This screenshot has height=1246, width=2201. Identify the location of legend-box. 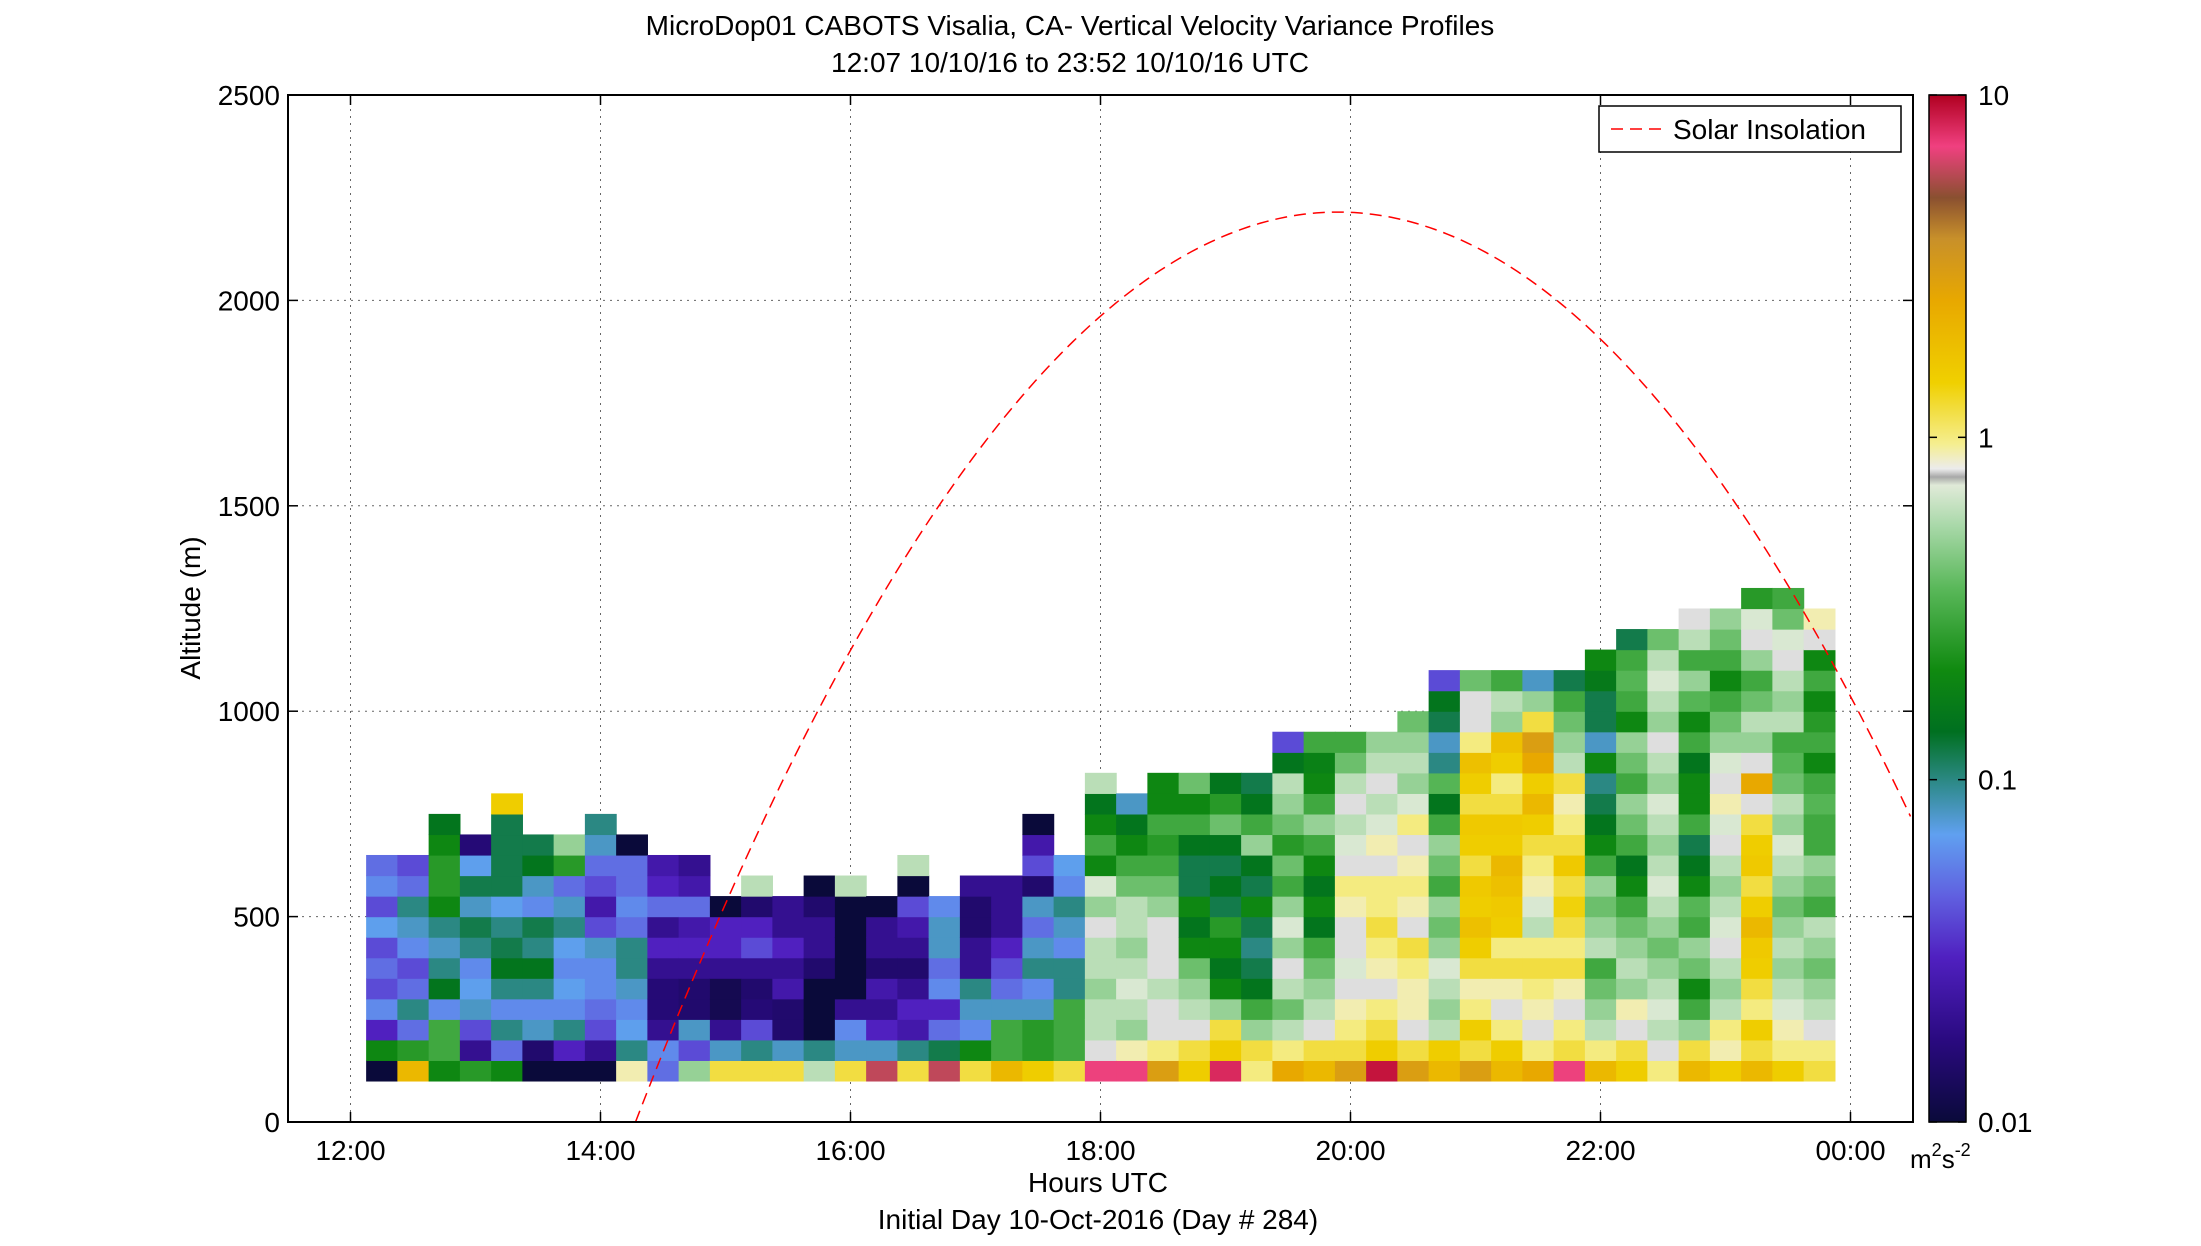
(1750, 129).